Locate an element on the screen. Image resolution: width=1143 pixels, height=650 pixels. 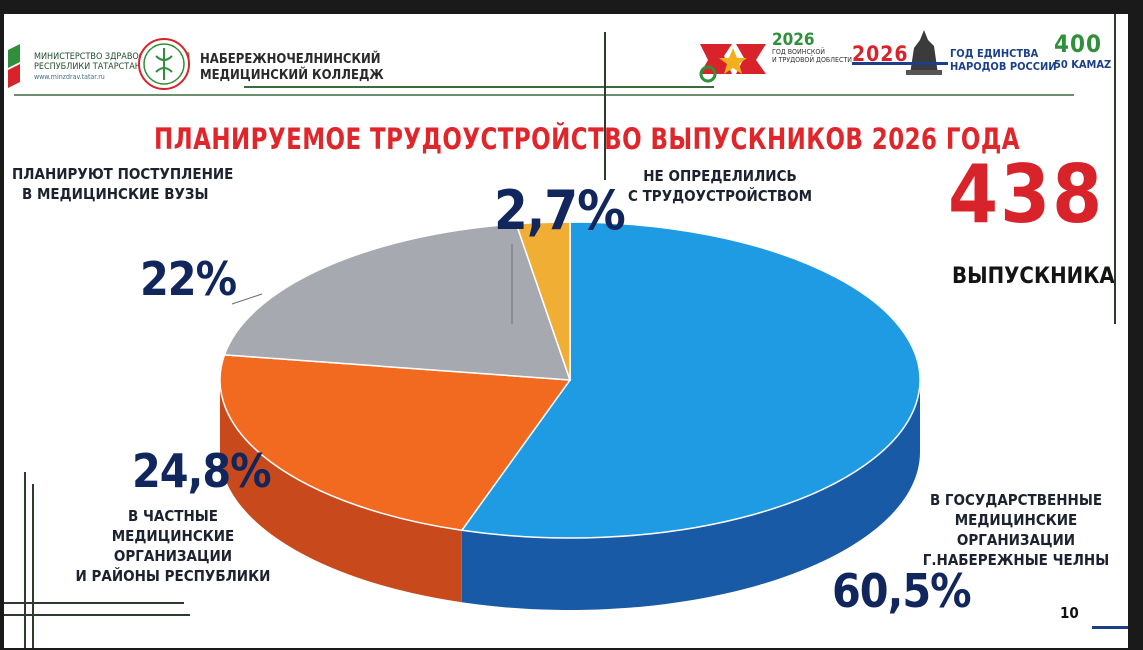
private-label-line2: МЕДИЦИНСКИЕ ОРГАНИЗАЦИИ is located at coordinates (173, 546).